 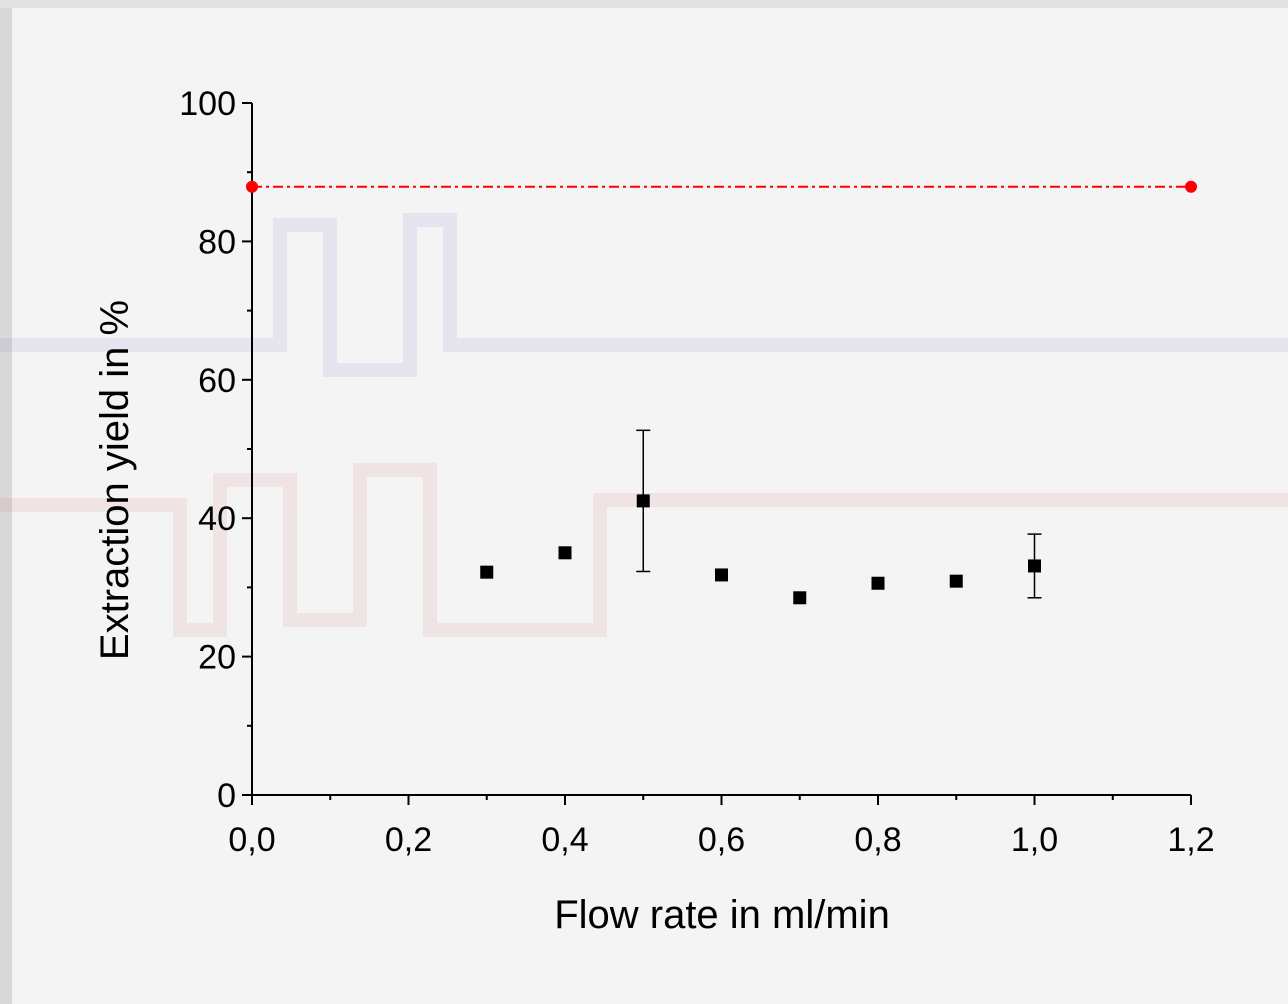 I want to click on y-tick-label: 20, so click(x=217, y=658).